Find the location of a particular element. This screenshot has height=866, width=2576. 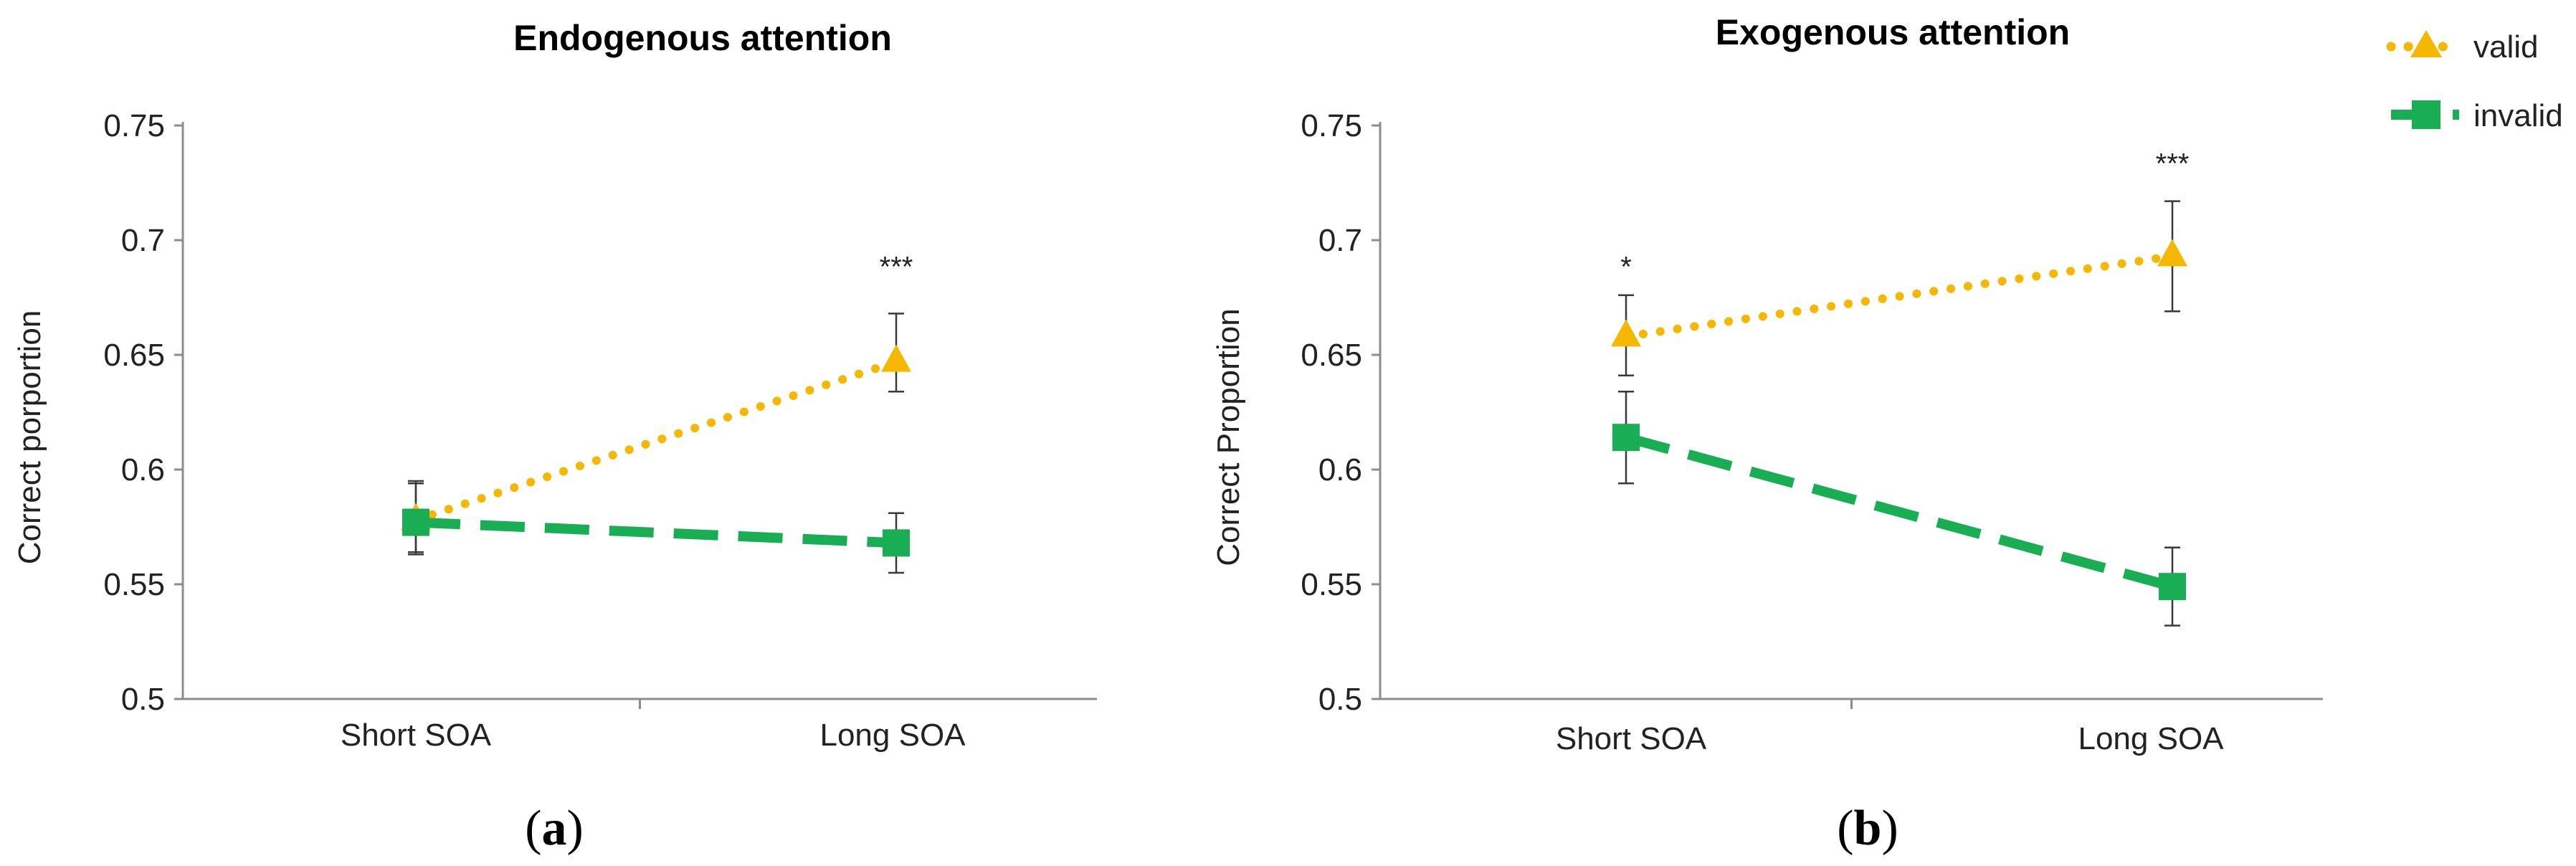

square-marker-icon is located at coordinates (2426, 115).